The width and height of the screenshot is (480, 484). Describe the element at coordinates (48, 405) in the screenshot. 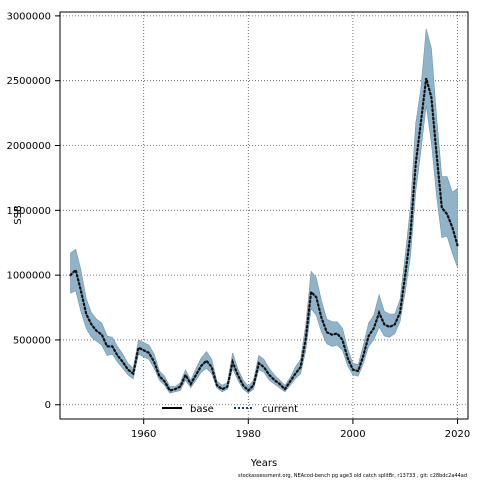

I see `y-tick-label-0: 0` at that location.